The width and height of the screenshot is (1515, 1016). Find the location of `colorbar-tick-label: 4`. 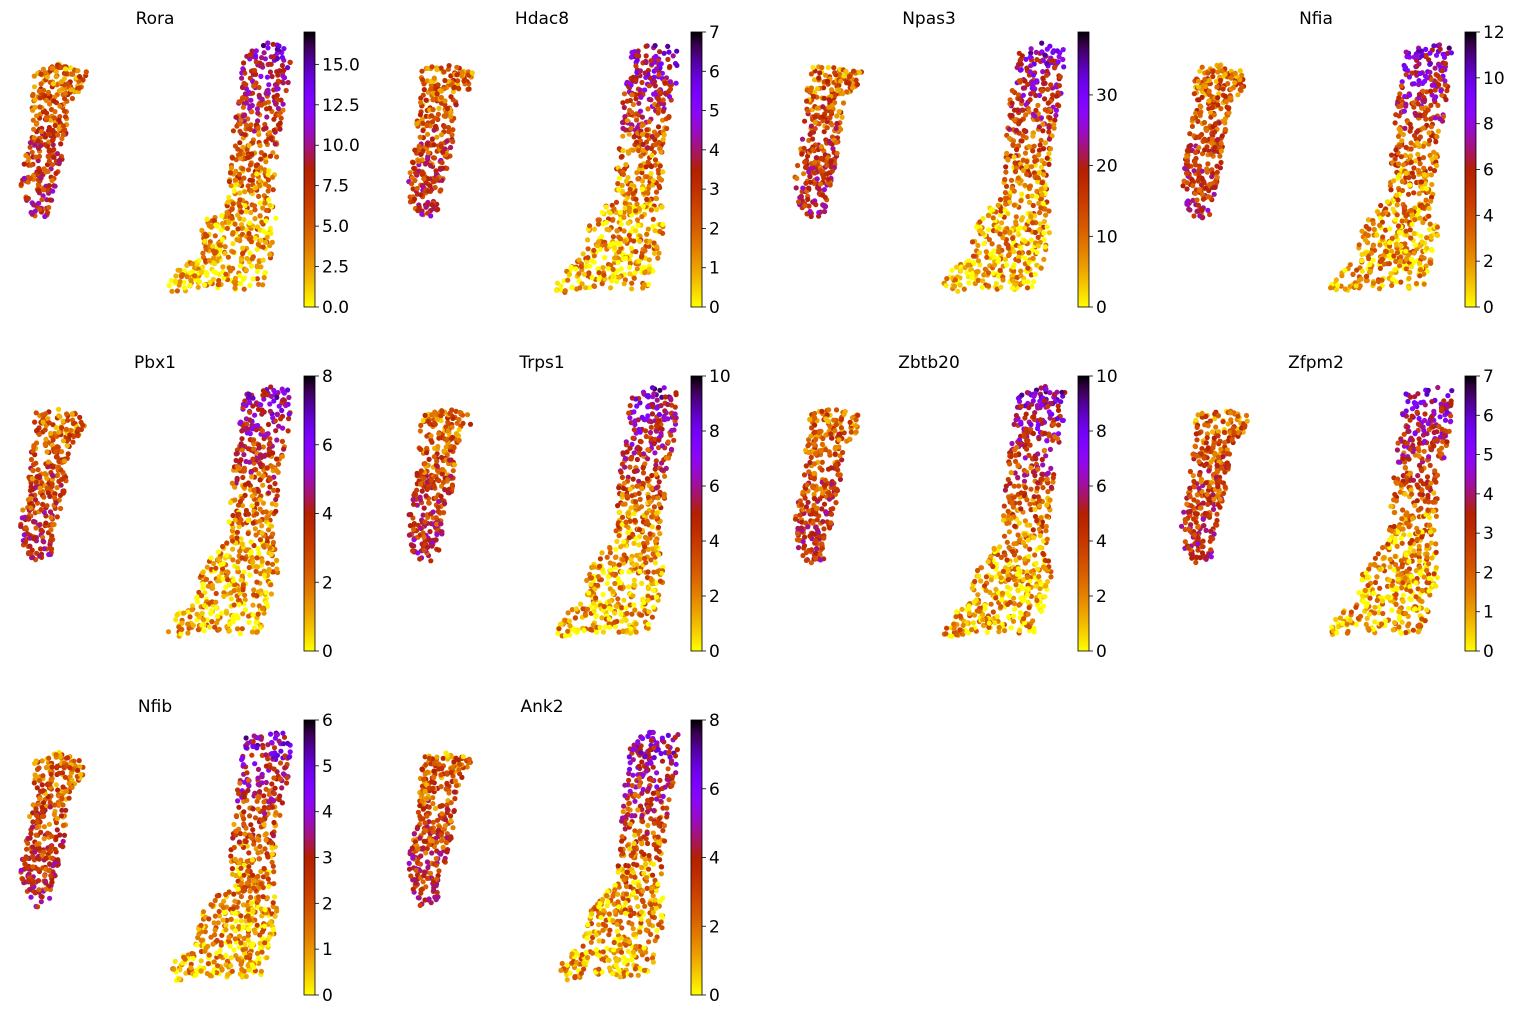

colorbar-tick-label: 4 is located at coordinates (1488, 216).